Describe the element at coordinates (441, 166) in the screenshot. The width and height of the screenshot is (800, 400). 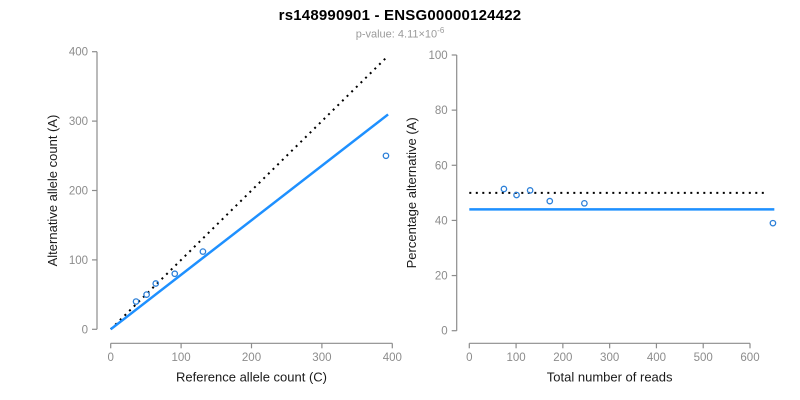
I see `y-tick-label: 60` at that location.